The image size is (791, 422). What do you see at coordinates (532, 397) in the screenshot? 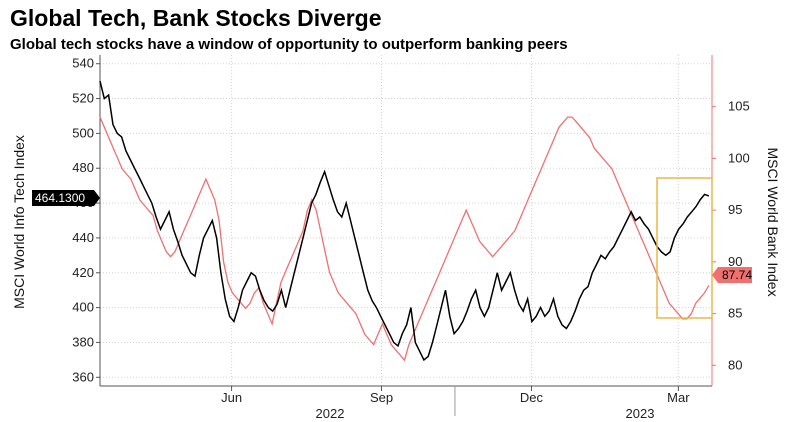
I see `x-tick-label-dec: Dec` at bounding box center [532, 397].